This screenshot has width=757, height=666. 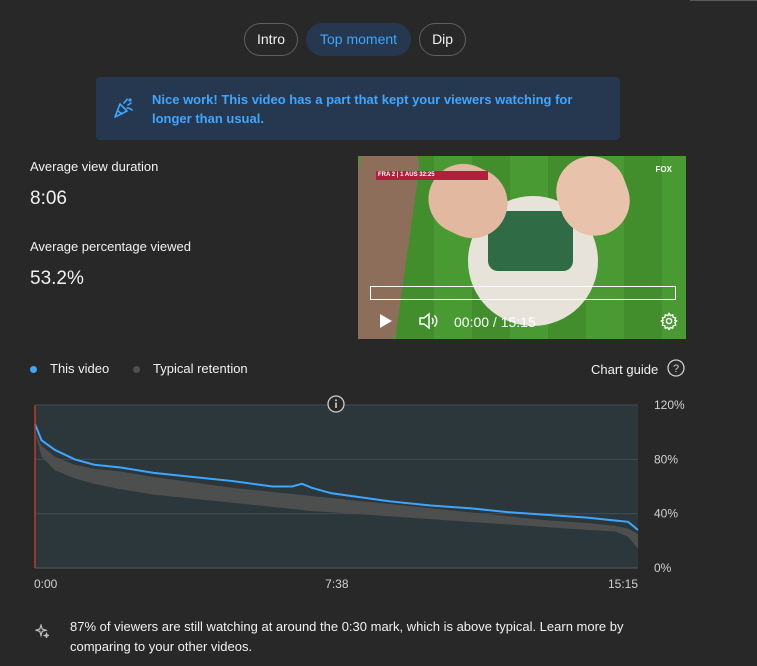 What do you see at coordinates (48, 198) in the screenshot?
I see `avg-view-duration-value: 8:06` at bounding box center [48, 198].